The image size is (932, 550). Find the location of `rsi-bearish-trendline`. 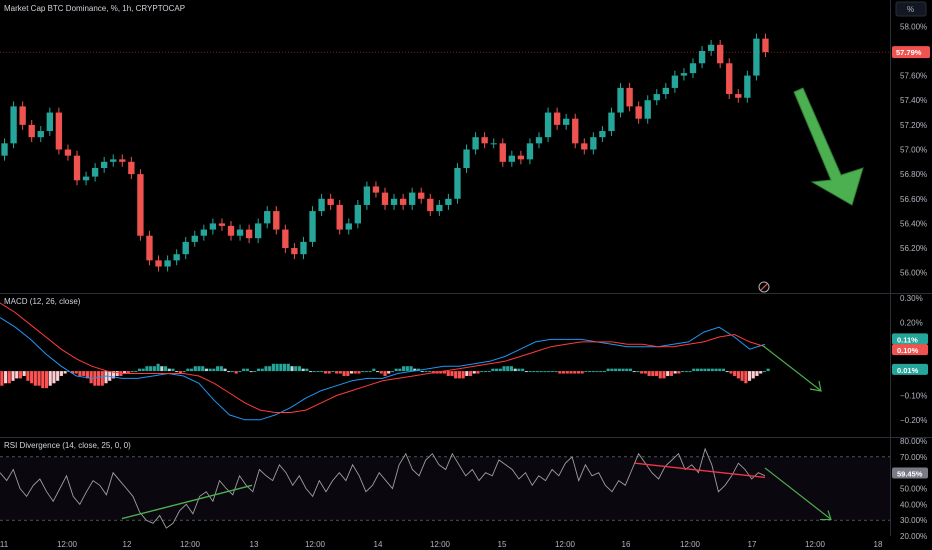

rsi-bearish-trendline is located at coordinates (700, 470).